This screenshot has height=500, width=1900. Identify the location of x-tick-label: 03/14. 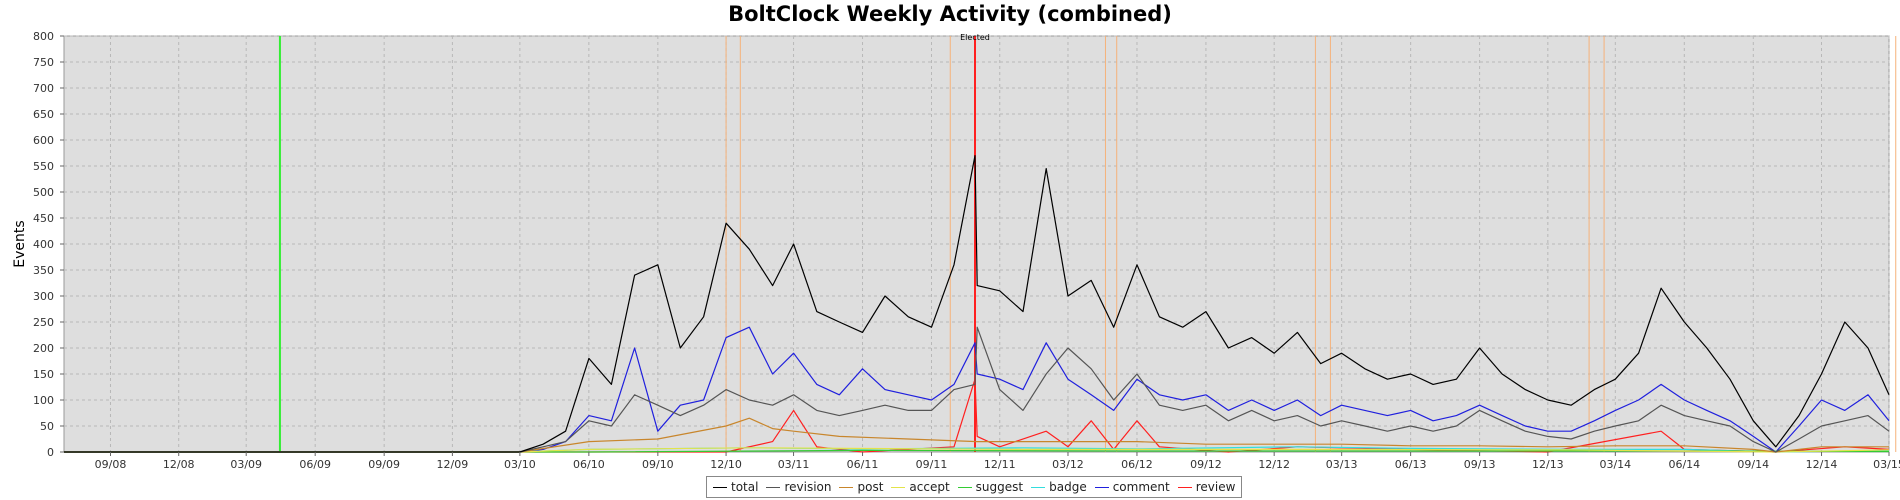
(1615, 464).